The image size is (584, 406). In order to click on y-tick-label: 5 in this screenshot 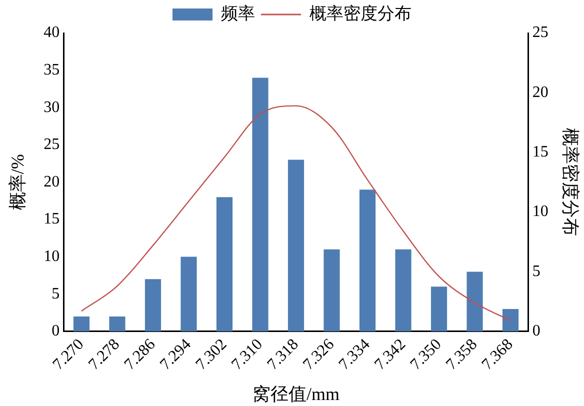, I will do `click(56, 293)`.